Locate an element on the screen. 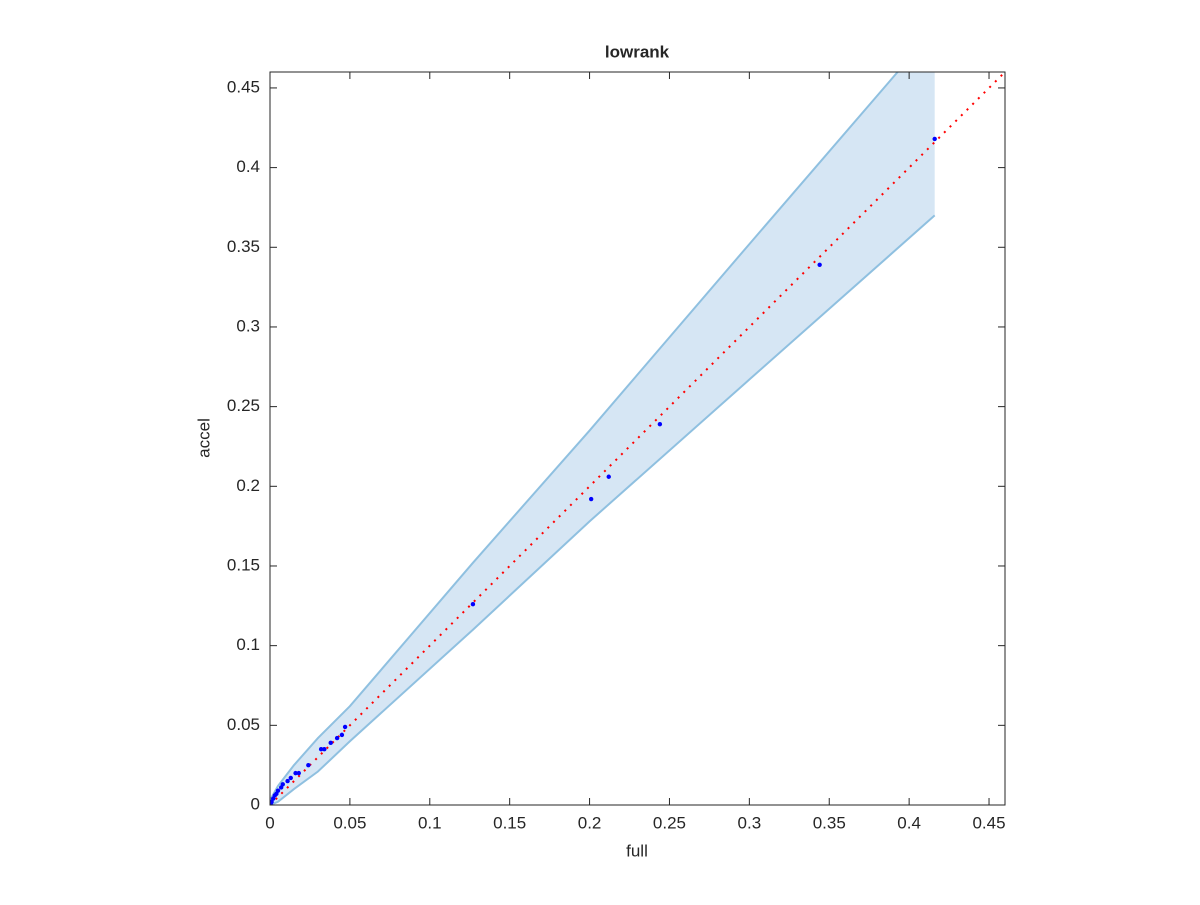 The width and height of the screenshot is (1200, 905). y-tick-label: 0.05 is located at coordinates (243, 724).